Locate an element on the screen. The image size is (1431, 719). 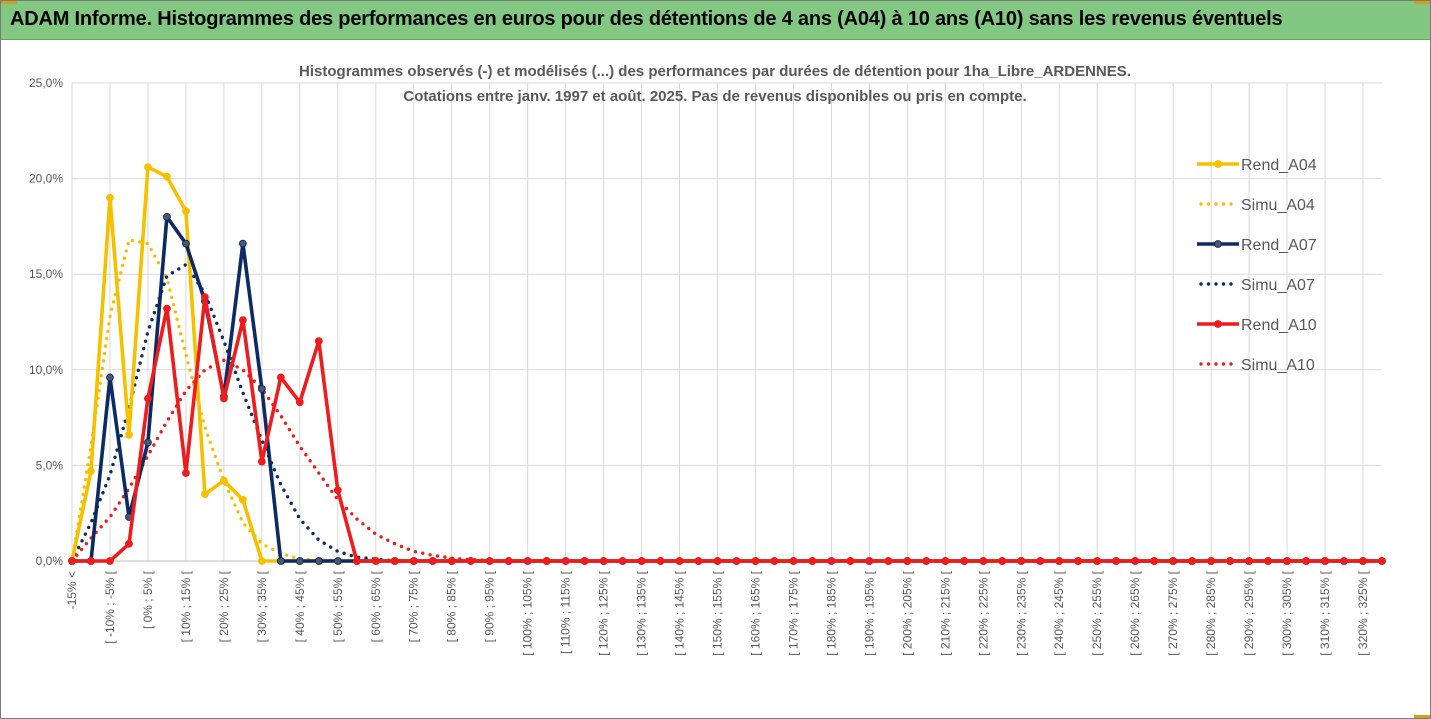
x-tick-label: [ 80% ; 85% [ is located at coordinates (452, 606).